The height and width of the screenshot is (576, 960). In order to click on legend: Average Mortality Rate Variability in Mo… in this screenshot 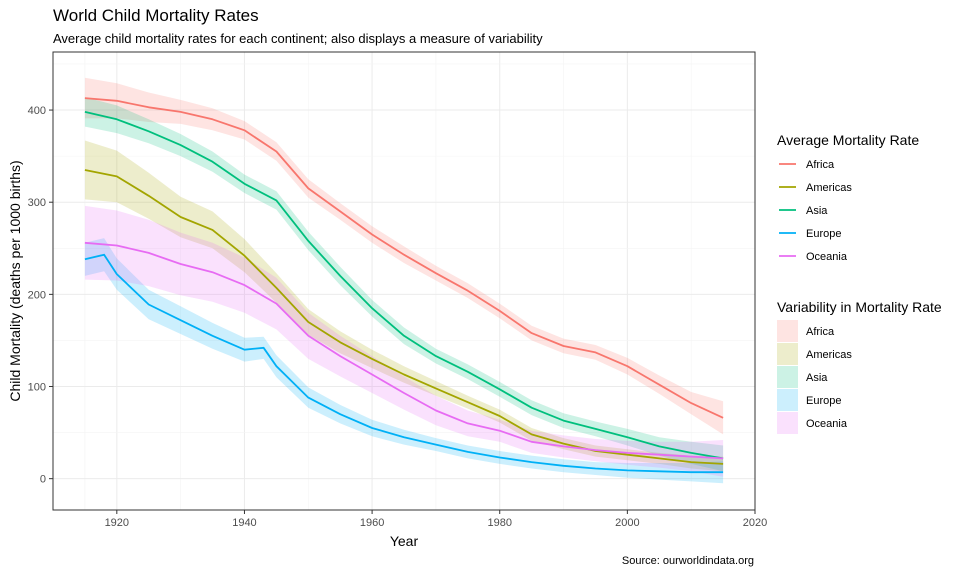, I will do `click(859, 283)`.